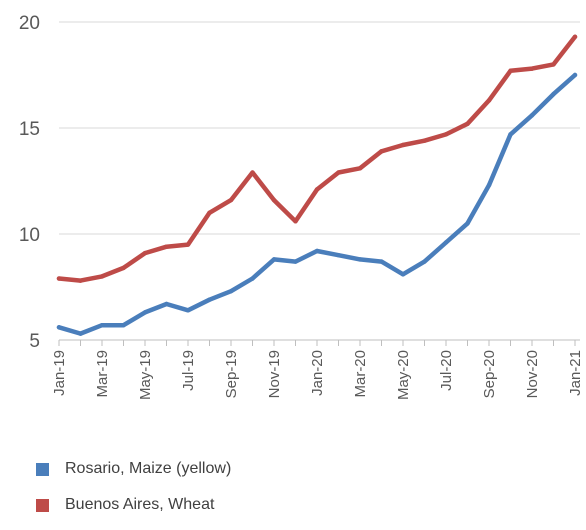  What do you see at coordinates (532, 374) in the screenshot?
I see `x-tick-label-nov-20: Nov-20` at bounding box center [532, 374].